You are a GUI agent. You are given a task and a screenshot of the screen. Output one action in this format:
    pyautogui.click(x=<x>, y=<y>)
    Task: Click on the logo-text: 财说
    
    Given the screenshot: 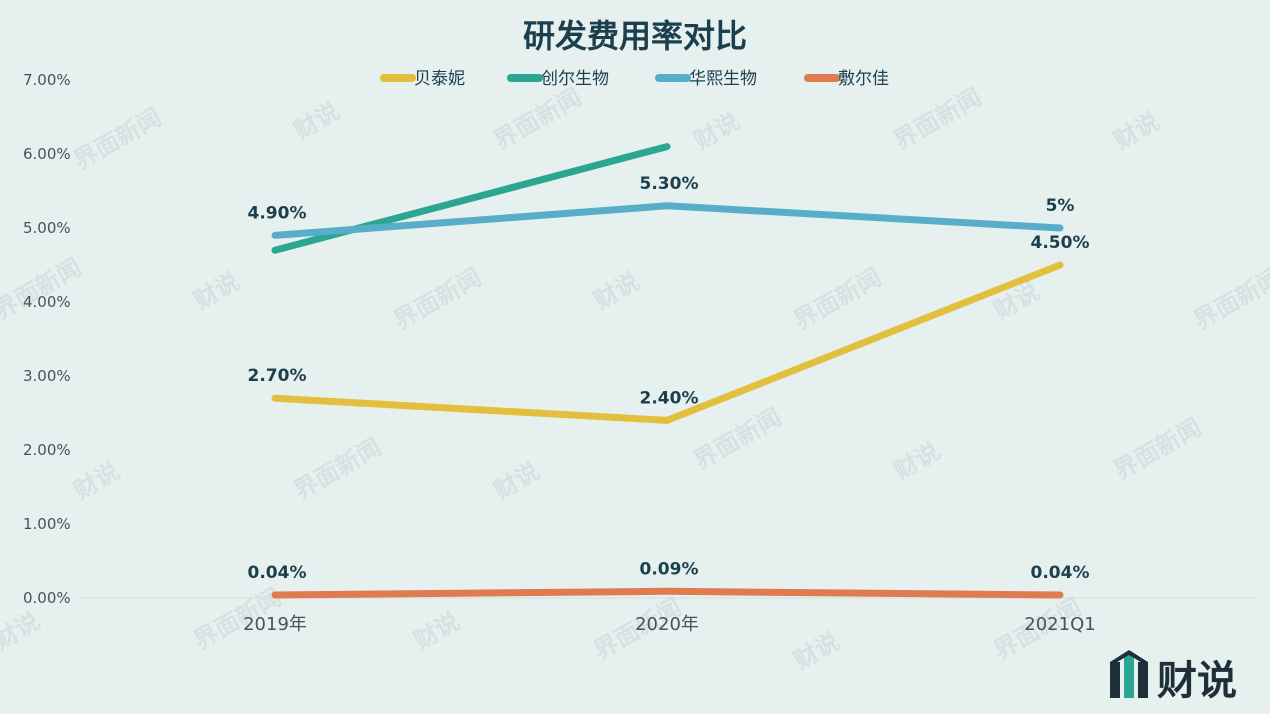 What is the action you would take?
    pyautogui.click(x=1197, y=681)
    